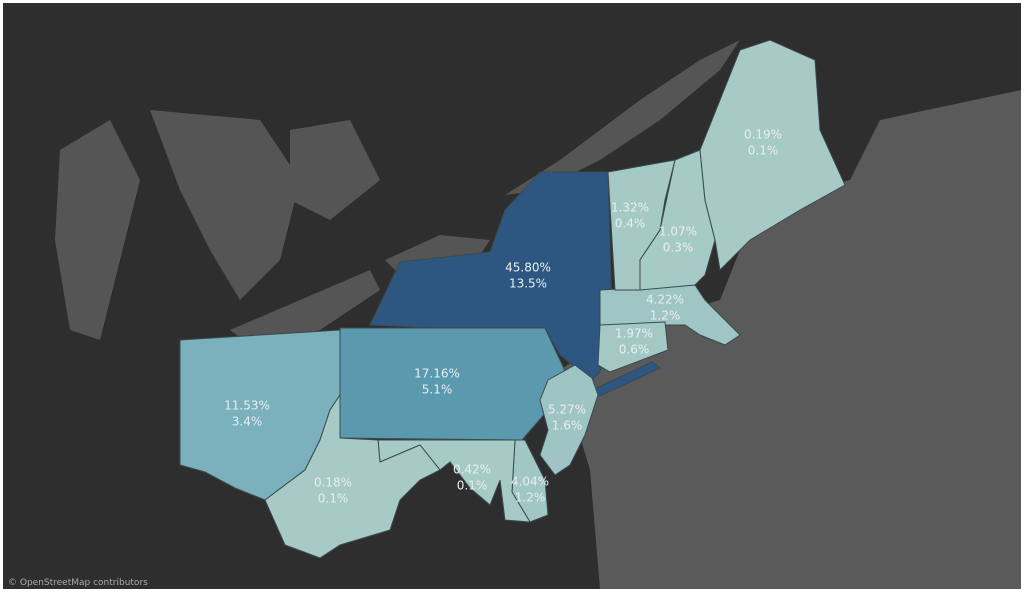  Describe the element at coordinates (630, 224) in the screenshot. I see `region-pct-label: 0.4%` at that location.